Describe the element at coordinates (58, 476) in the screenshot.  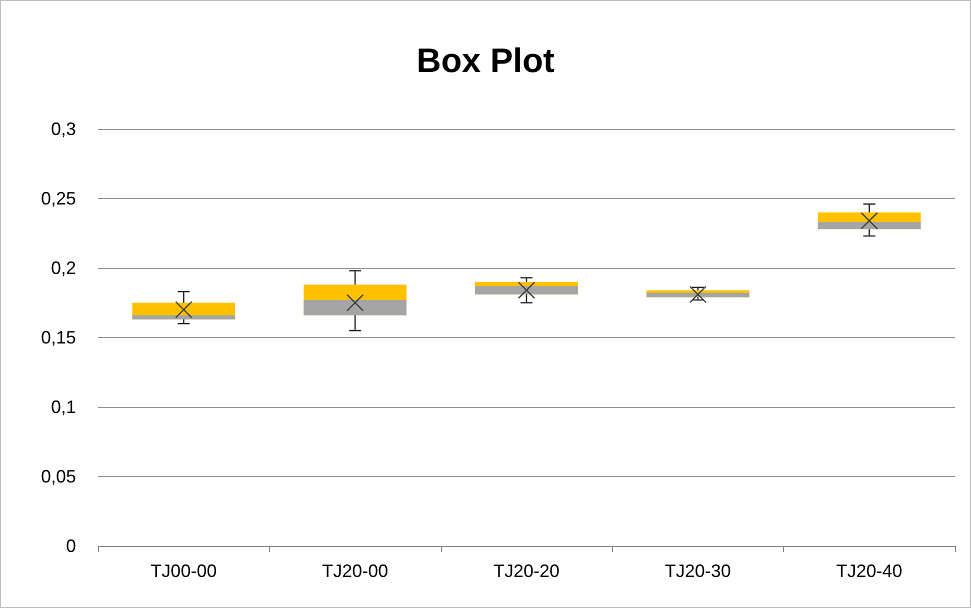
I see `y-tick-label: 0,05` at that location.